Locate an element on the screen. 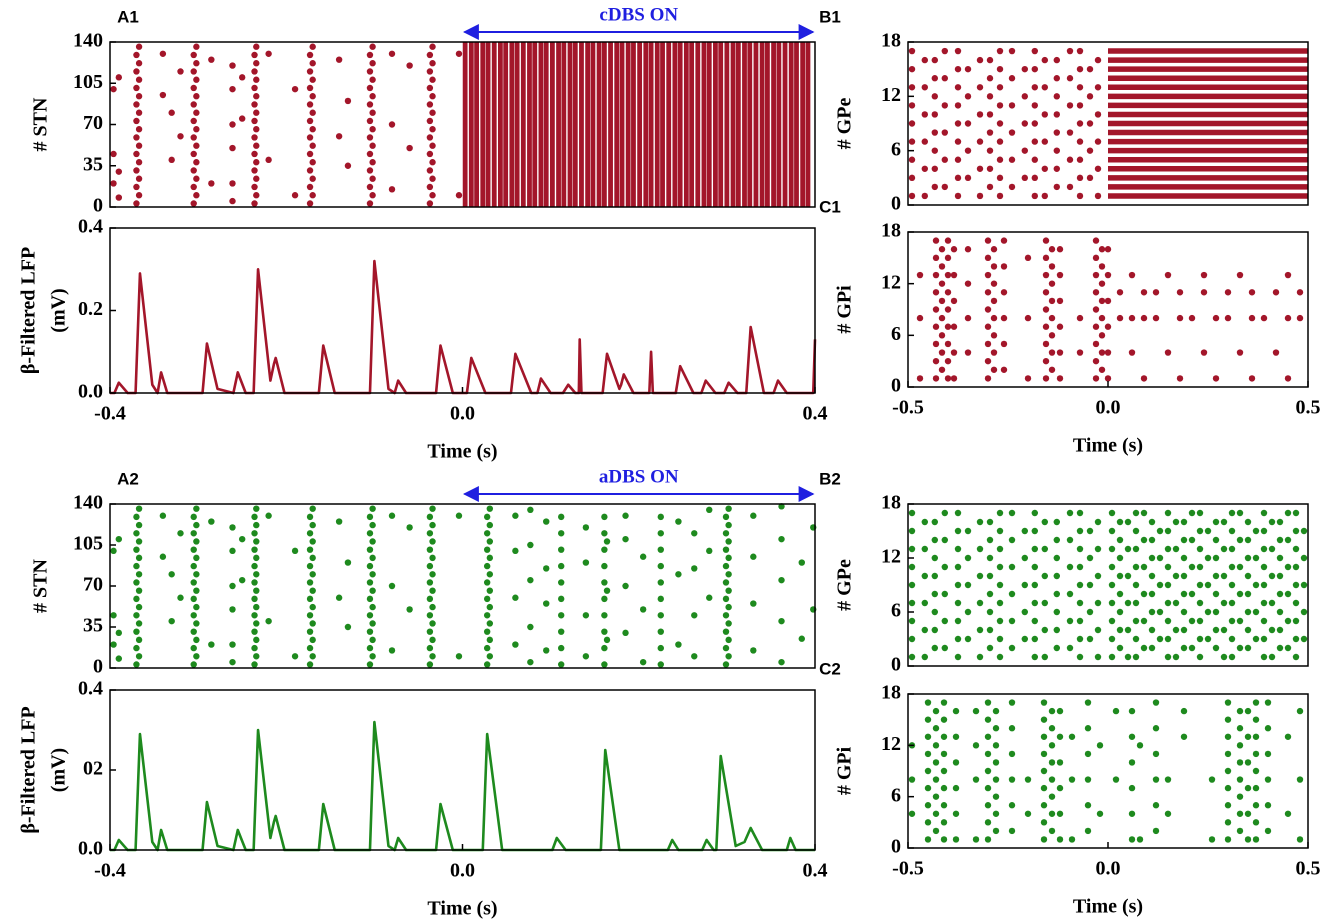 The width and height of the screenshot is (1325, 920). y-tick-label: 0.4 is located at coordinates (90, 227).